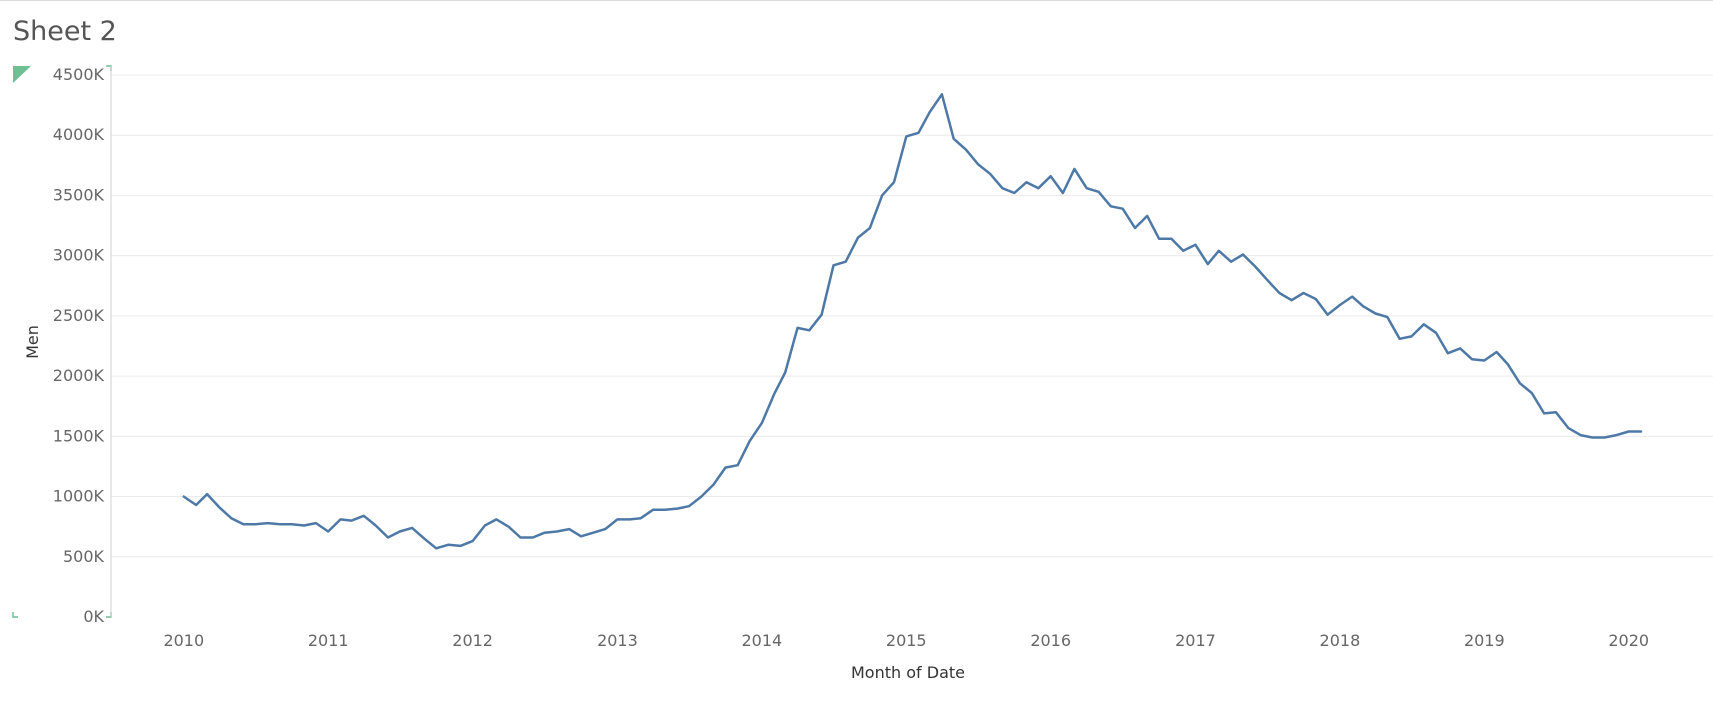 This screenshot has width=1713, height=705. I want to click on sheet-marker-icon, so click(22, 74).